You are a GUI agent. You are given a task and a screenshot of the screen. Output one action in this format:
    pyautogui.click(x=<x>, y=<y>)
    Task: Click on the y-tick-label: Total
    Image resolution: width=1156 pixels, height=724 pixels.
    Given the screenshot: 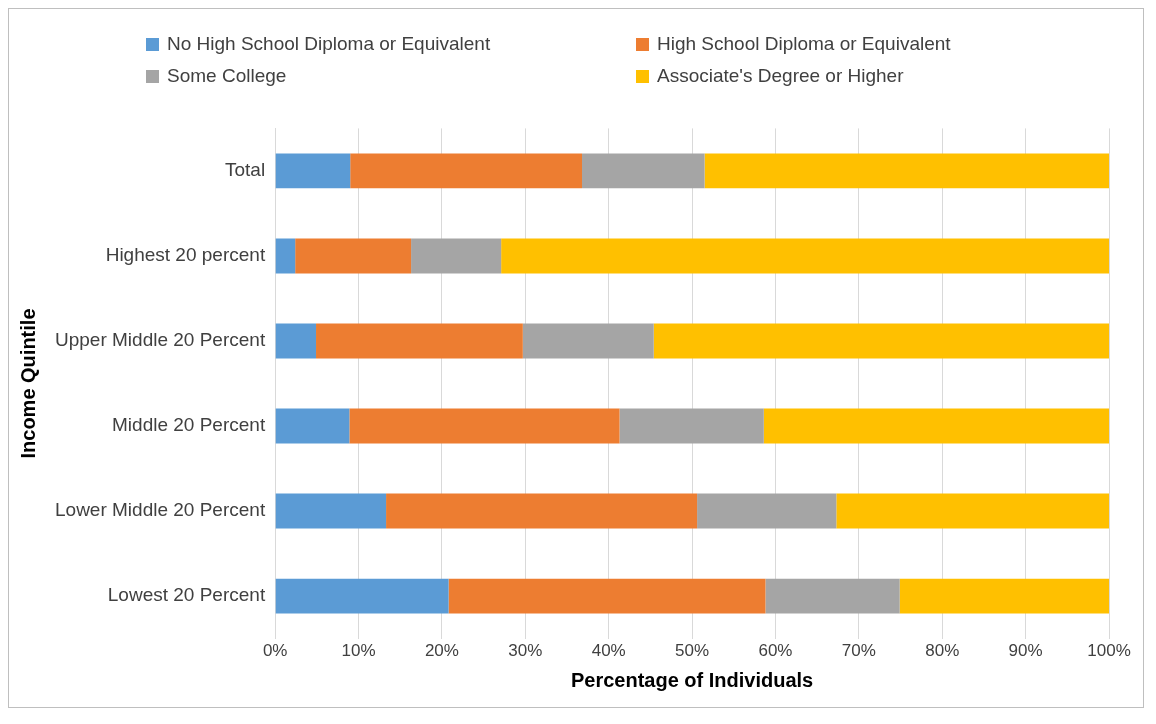 What is the action you would take?
    pyautogui.click(x=245, y=170)
    